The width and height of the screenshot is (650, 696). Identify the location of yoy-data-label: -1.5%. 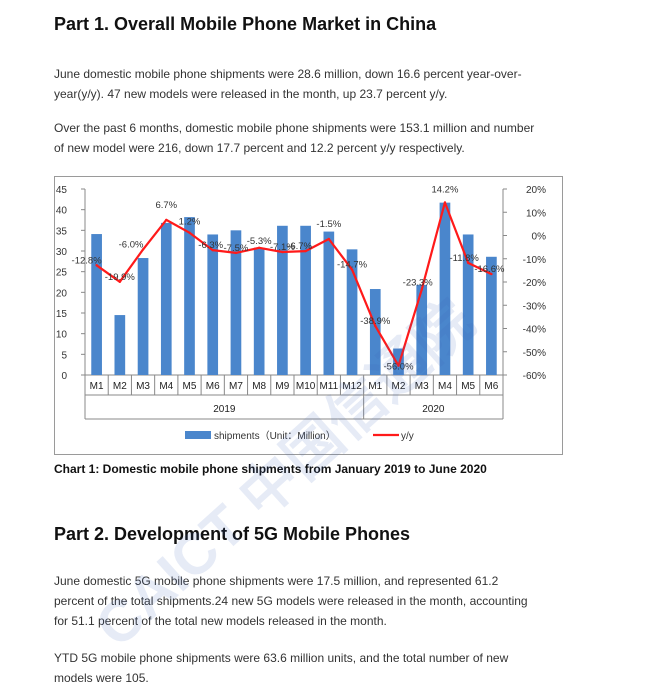
(328, 224).